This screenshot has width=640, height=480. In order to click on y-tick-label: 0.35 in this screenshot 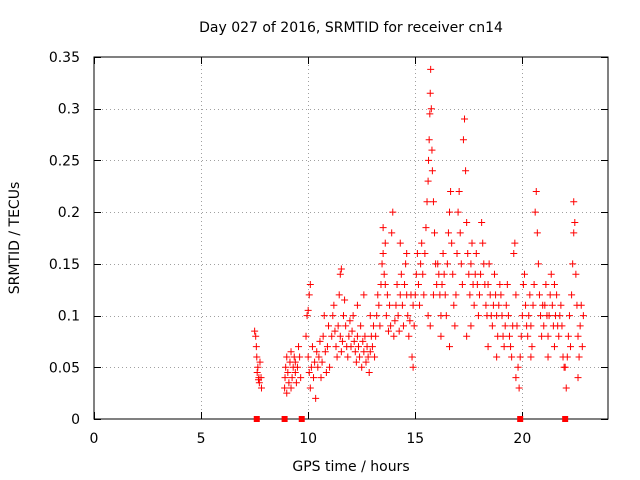, I will do `click(64, 58)`.